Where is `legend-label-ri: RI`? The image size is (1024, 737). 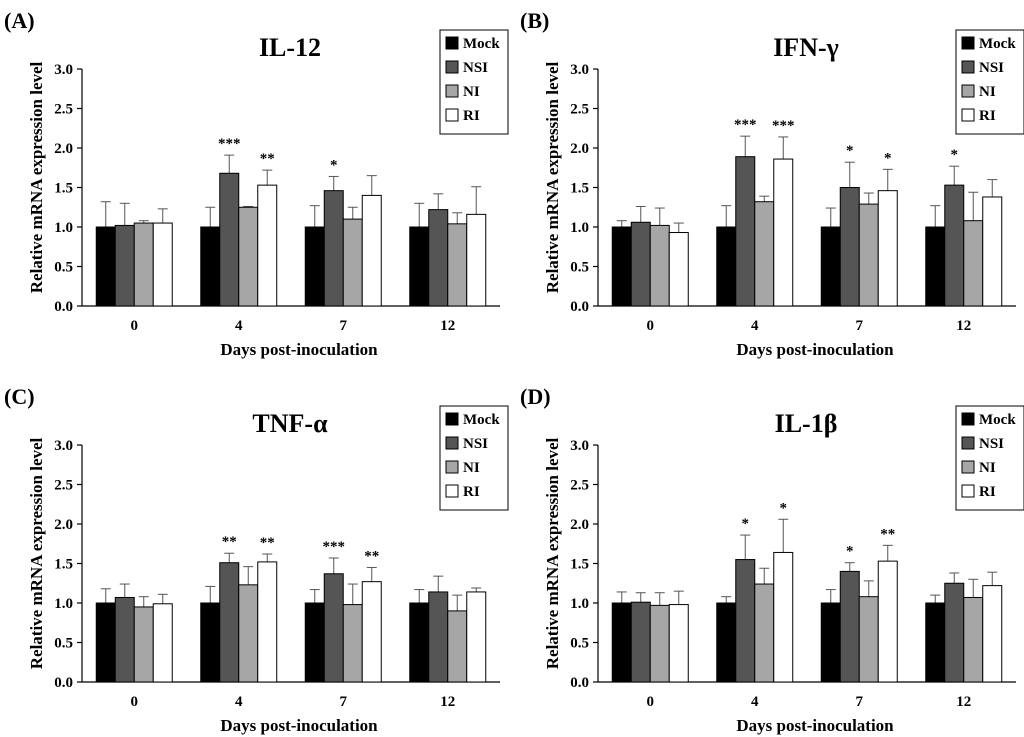
legend-label-ri: RI is located at coordinates (471, 492).